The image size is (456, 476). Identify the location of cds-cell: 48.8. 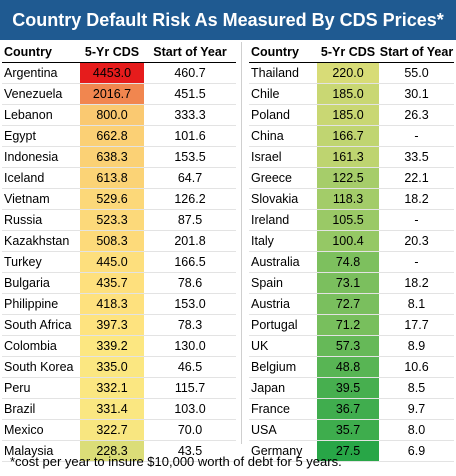
(348, 367).